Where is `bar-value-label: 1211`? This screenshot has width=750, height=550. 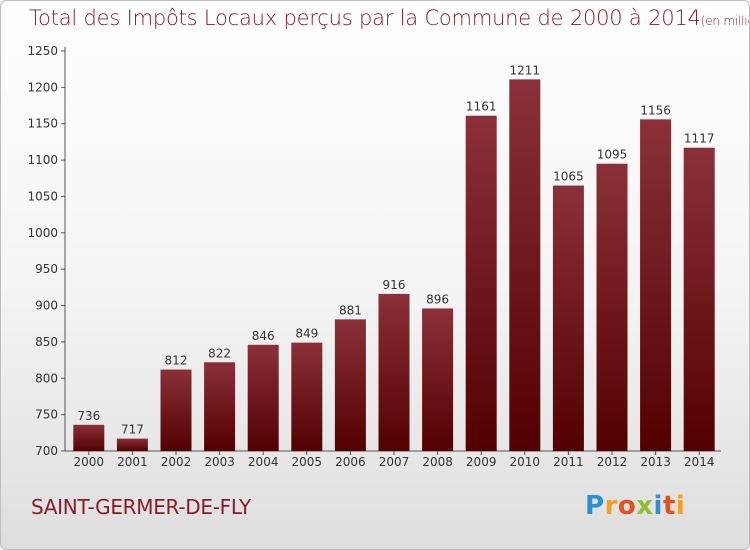 bar-value-label: 1211 is located at coordinates (525, 70).